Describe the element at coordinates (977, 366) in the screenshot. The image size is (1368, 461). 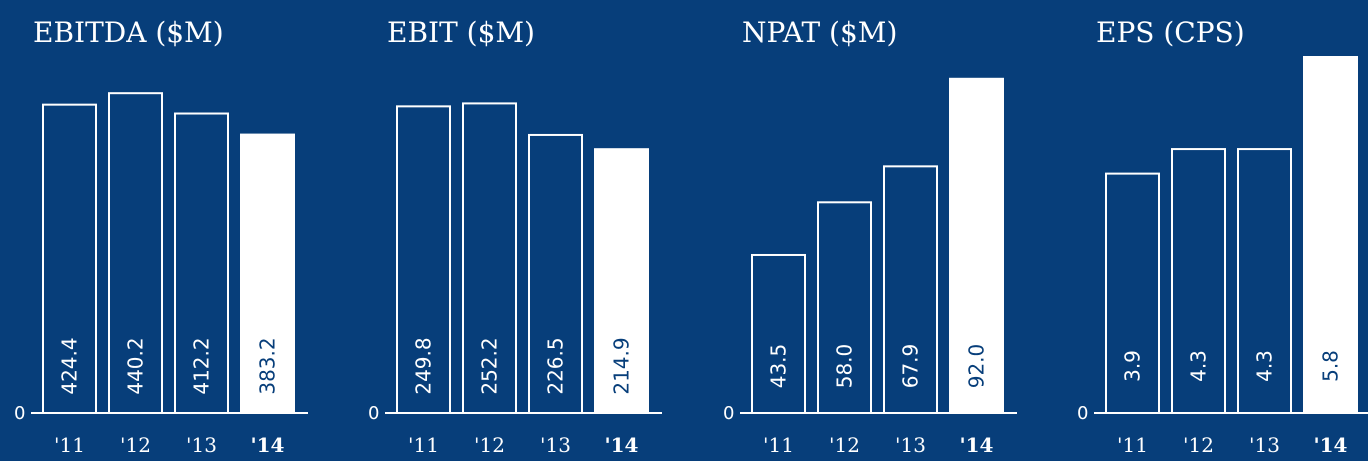
I see `bar-value-label: 92.0` at that location.